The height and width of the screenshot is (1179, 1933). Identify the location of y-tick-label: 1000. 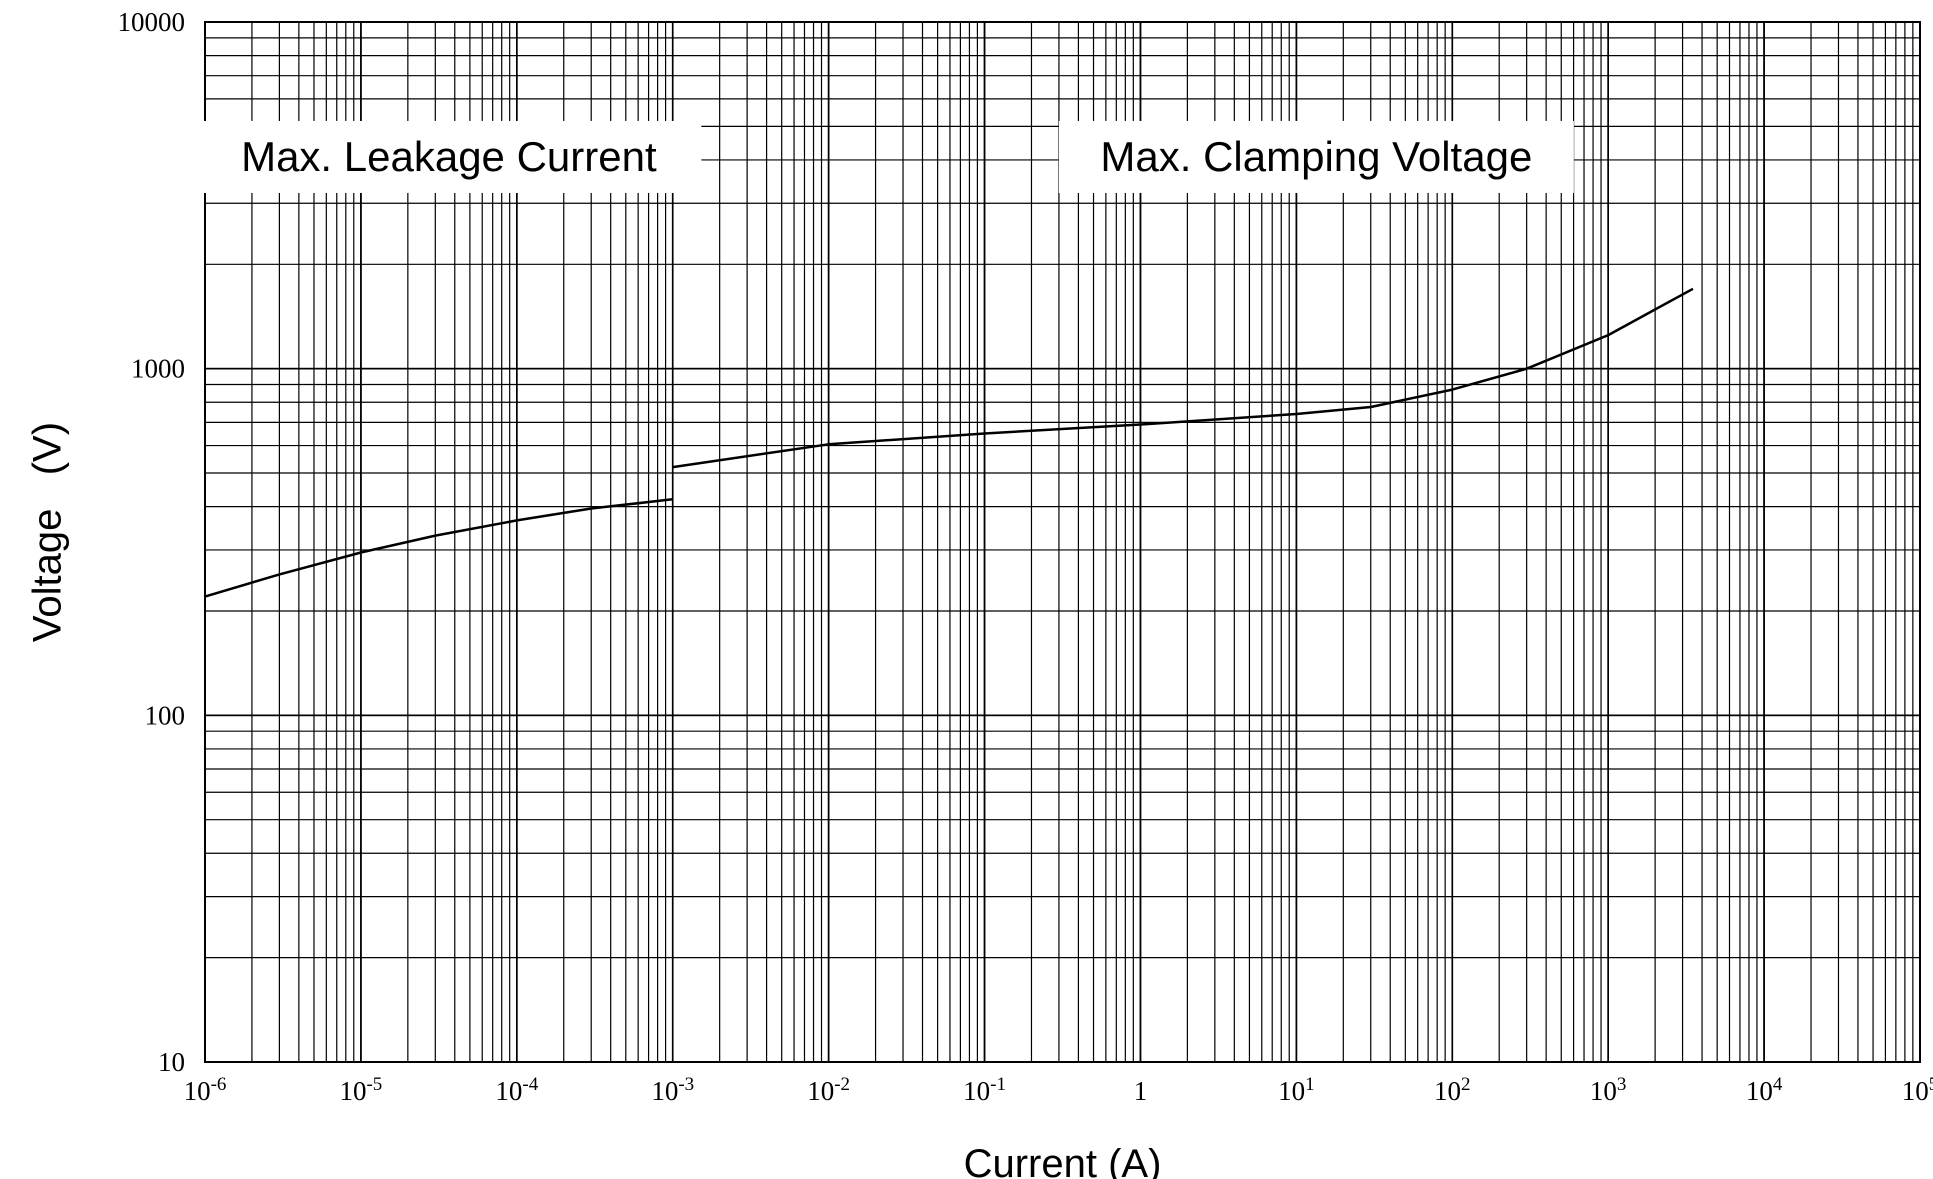
(158, 369).